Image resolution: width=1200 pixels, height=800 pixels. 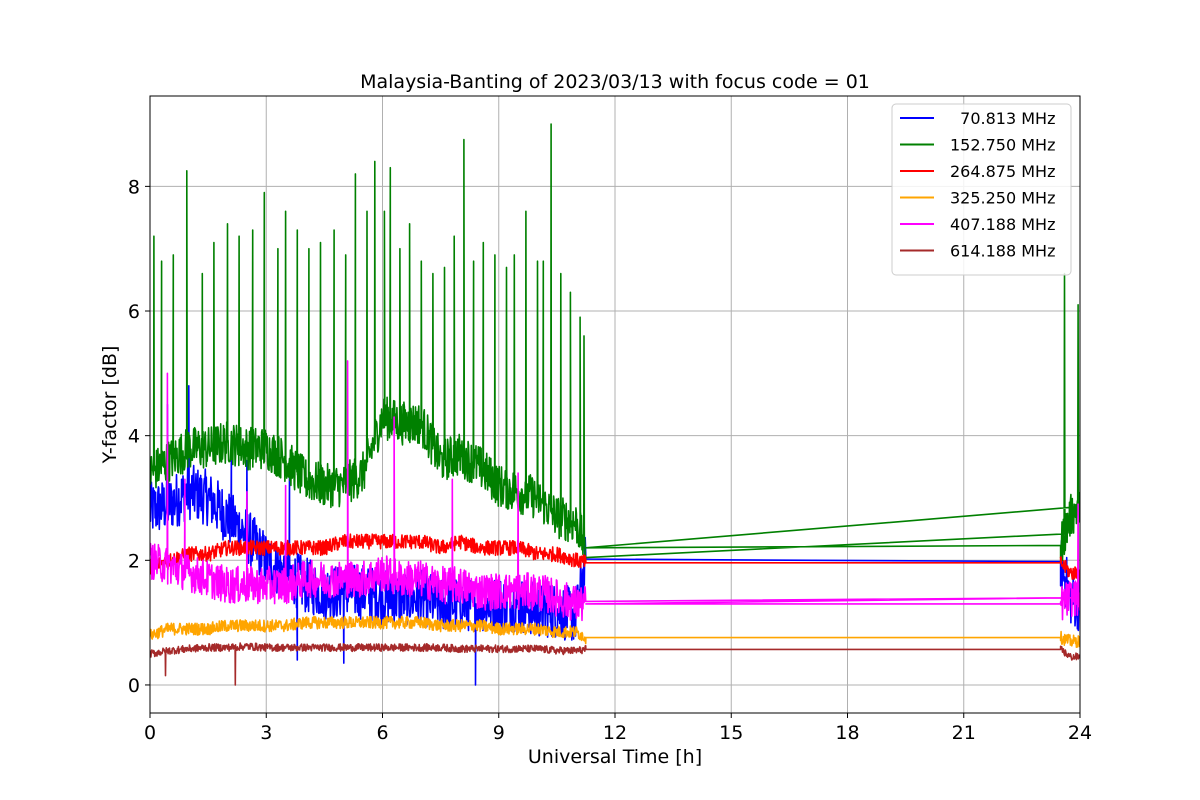 What do you see at coordinates (134, 437) in the screenshot?
I see `y-tick-label: 4` at bounding box center [134, 437].